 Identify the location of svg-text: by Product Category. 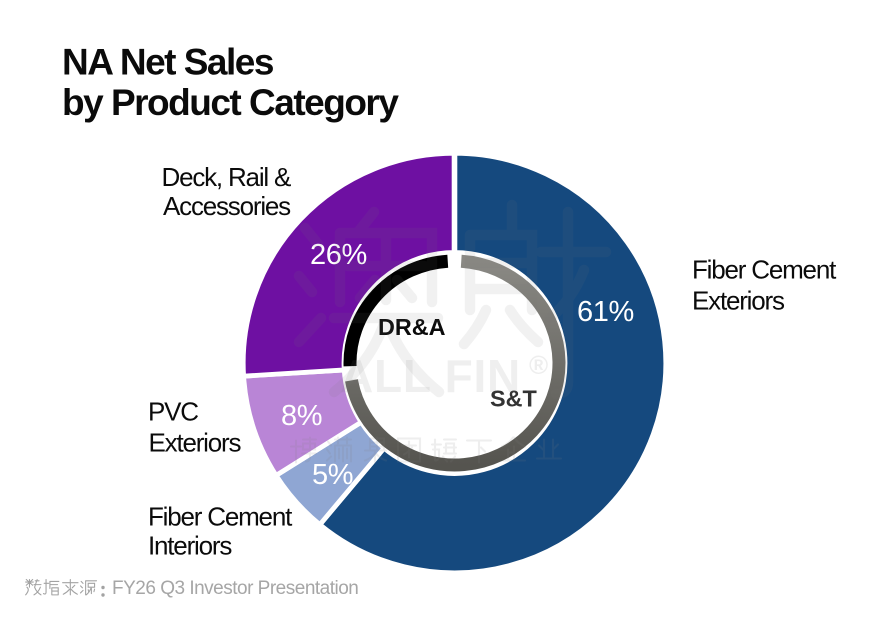
(230, 102).